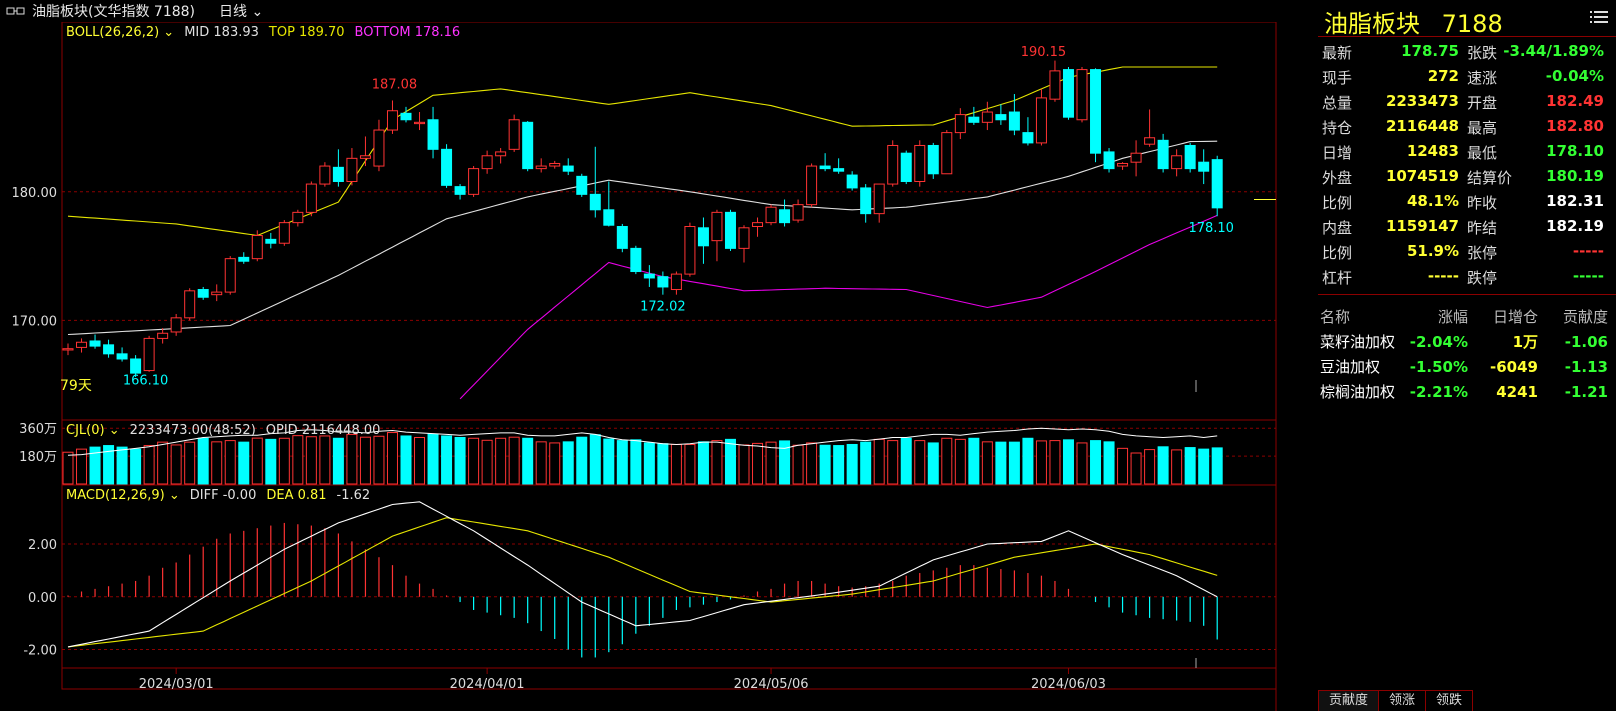 The width and height of the screenshot is (1616, 711). What do you see at coordinates (642, 574) in the screenshot?
I see `diff-line` at bounding box center [642, 574].